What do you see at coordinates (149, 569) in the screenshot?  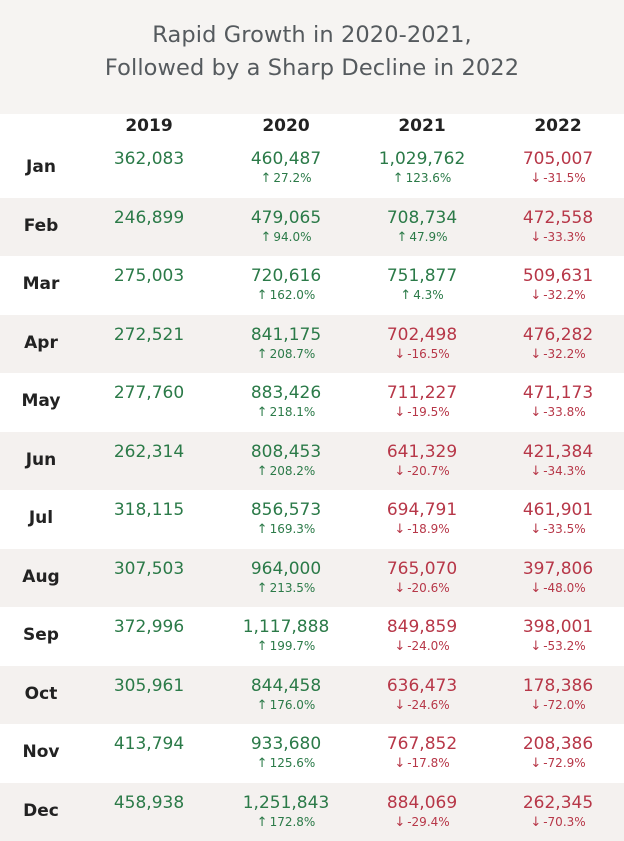 I see `value-cell: 307,503` at bounding box center [149, 569].